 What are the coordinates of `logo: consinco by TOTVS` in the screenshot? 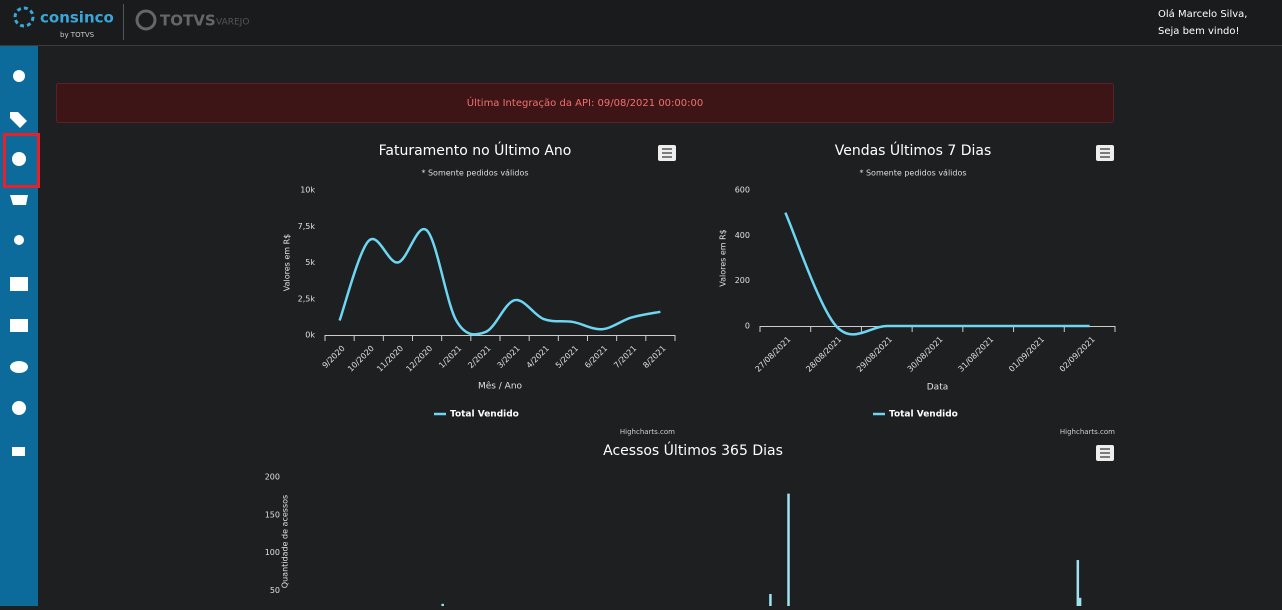 It's located at (63, 22).